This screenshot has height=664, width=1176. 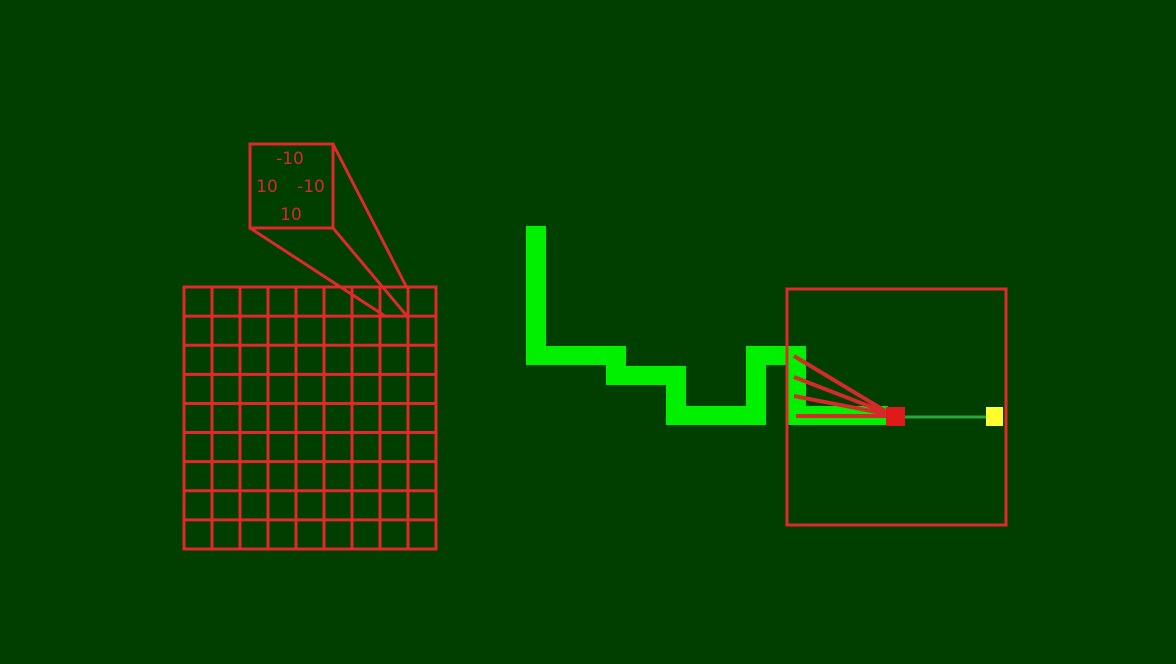 I want to click on grid-frame, so click(x=310, y=418).